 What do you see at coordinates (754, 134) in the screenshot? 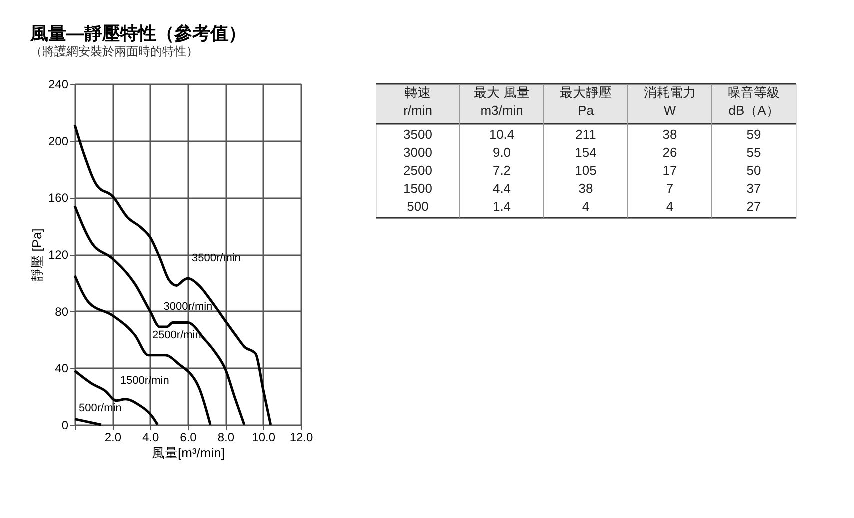
I see `text: 59` at bounding box center [754, 134].